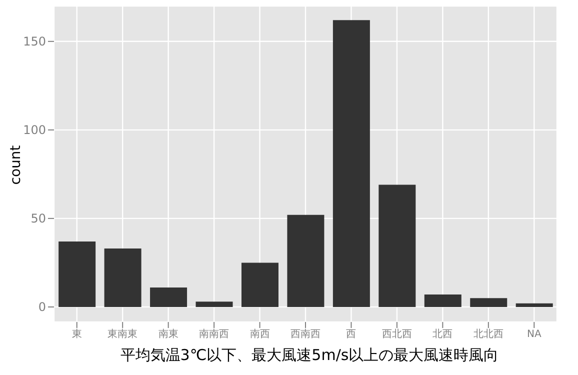  What do you see at coordinates (77, 334) in the screenshot?
I see `x-tick-label: 東` at bounding box center [77, 334].